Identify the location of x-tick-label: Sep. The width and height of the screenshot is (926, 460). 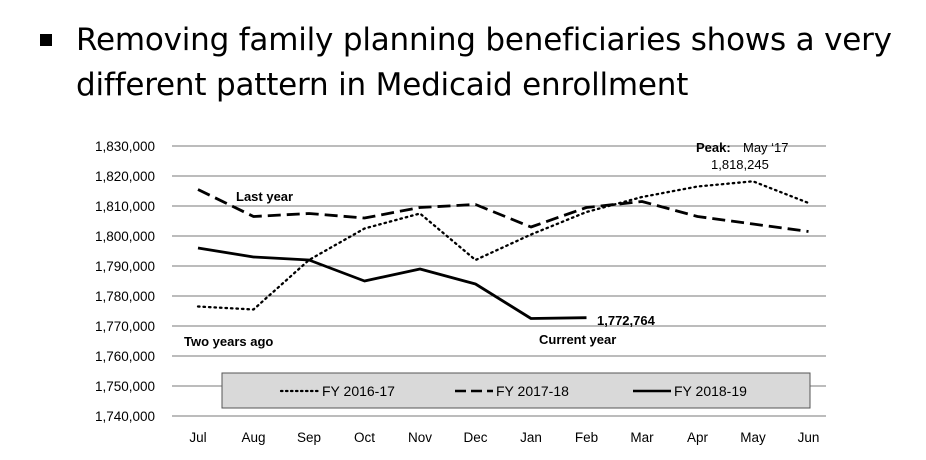
(309, 437).